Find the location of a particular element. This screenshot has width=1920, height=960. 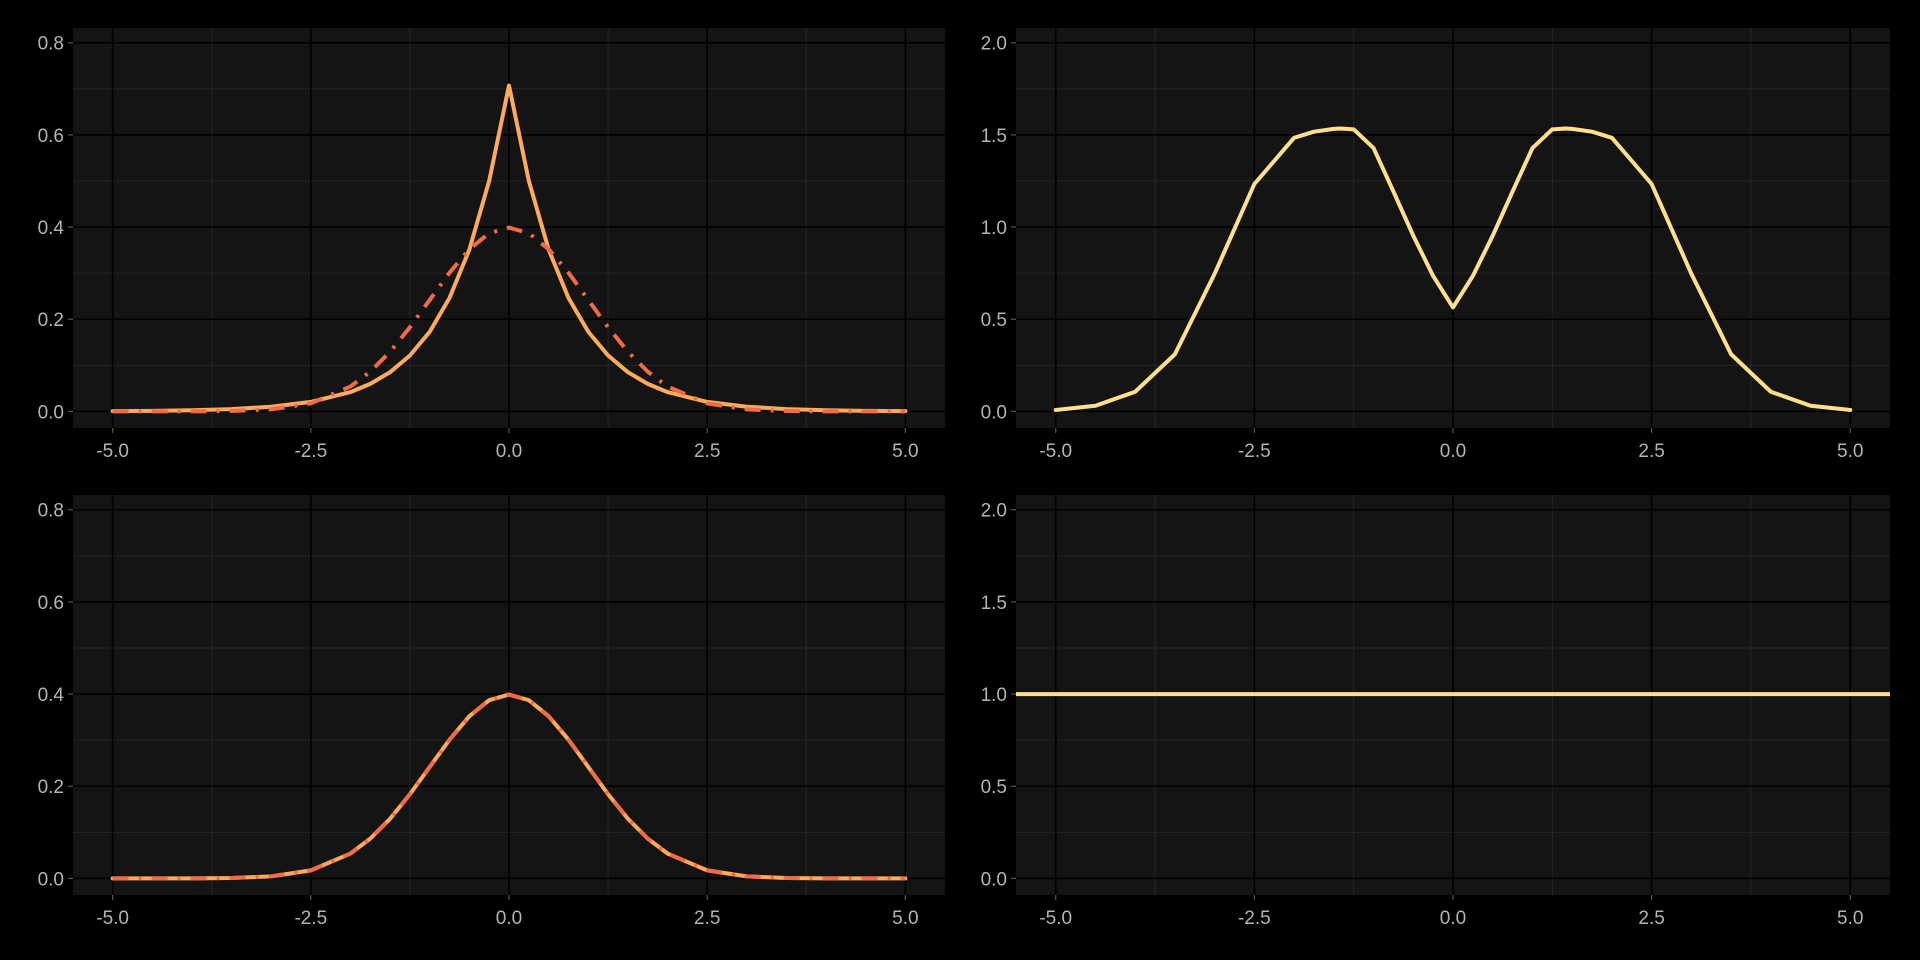

series-line-solid is located at coordinates (1453, 269).